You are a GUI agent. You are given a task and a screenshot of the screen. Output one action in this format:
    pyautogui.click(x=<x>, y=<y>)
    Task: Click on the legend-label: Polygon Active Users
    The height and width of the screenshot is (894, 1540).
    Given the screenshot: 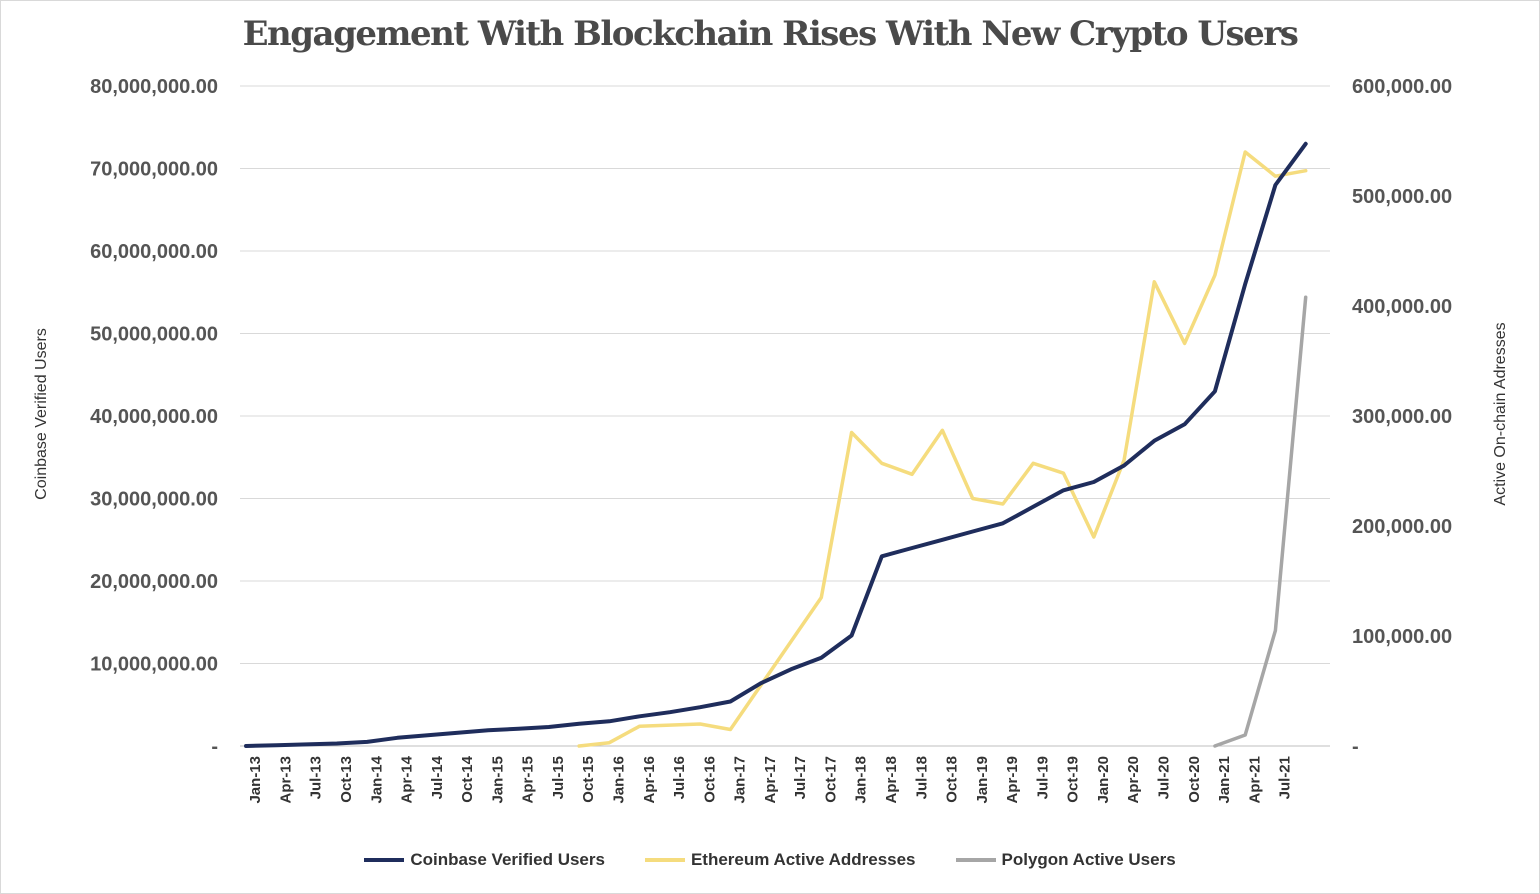 What is the action you would take?
    pyautogui.click(x=1088, y=859)
    